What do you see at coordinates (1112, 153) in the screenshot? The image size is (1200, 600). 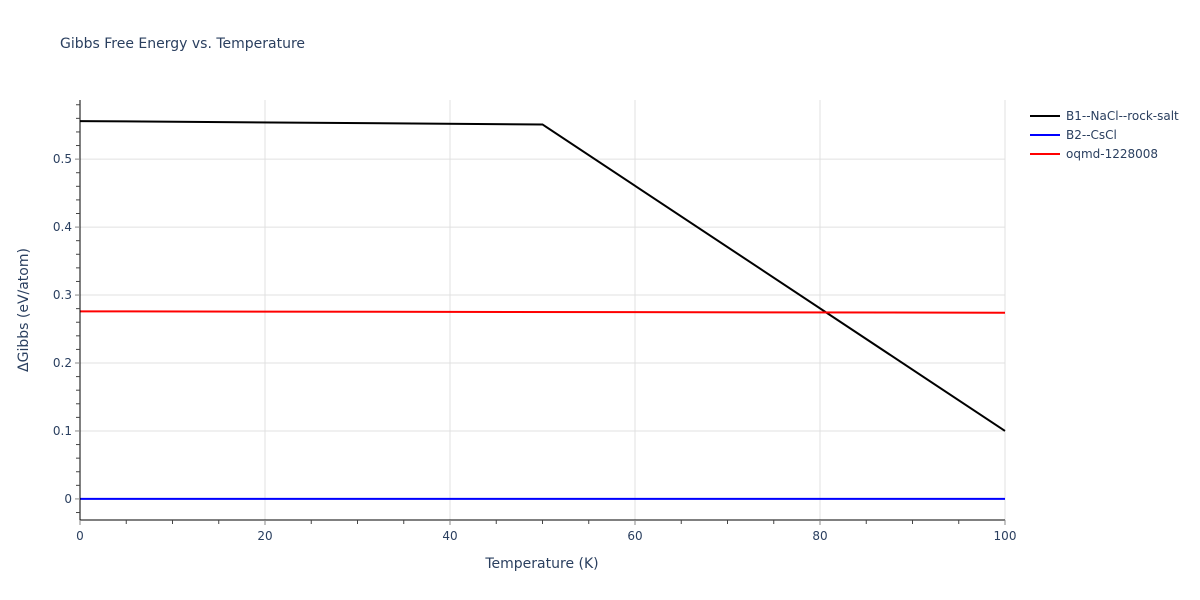 I see `legend-label: oqmd-1228008` at bounding box center [1112, 153].